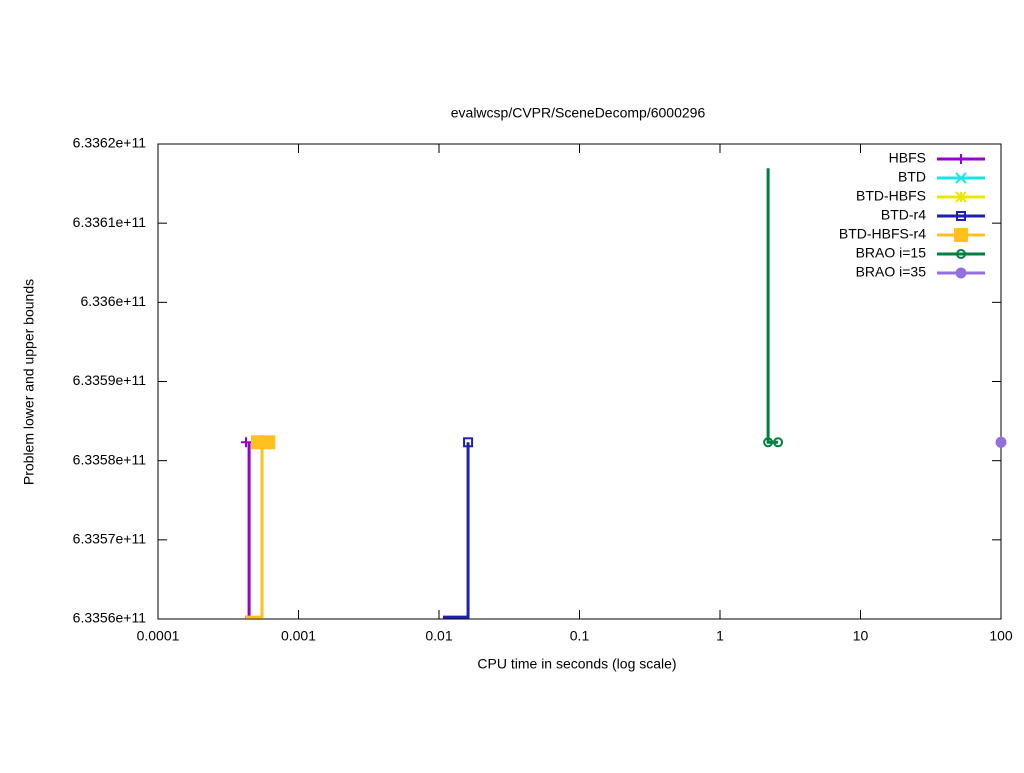 The width and height of the screenshot is (1024, 773). Describe the element at coordinates (580, 636) in the screenshot. I see `x-tick-label: 0.1` at that location.